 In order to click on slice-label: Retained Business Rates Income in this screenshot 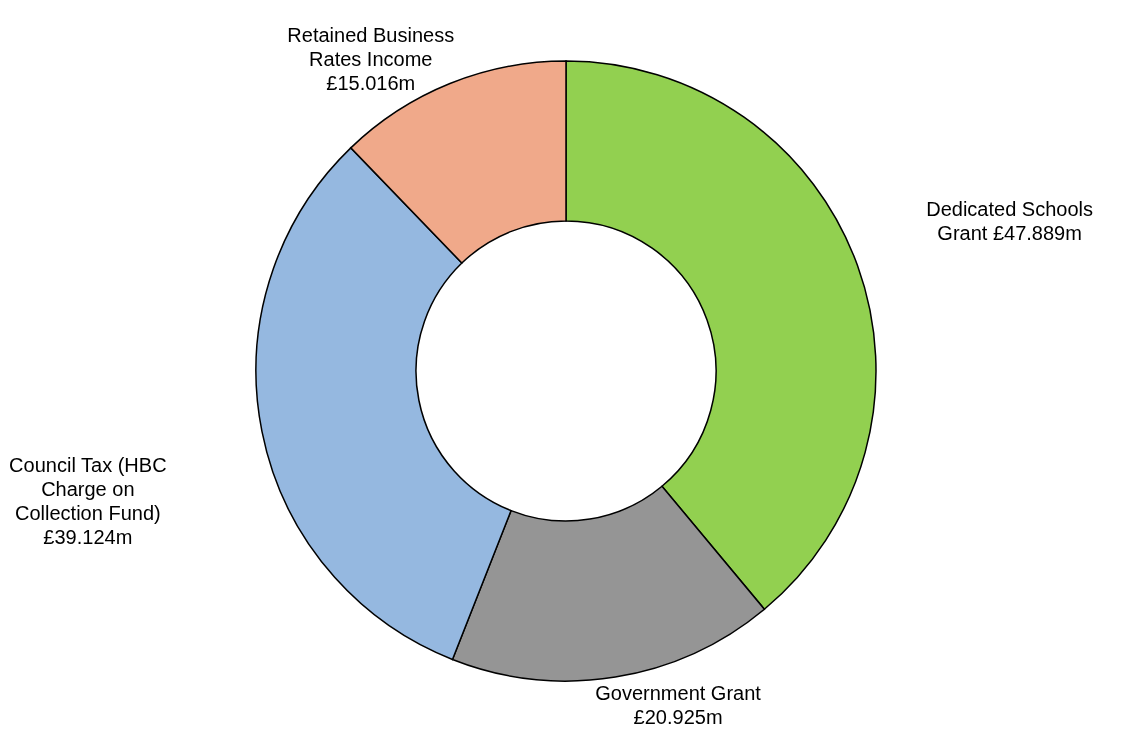, I will do `click(371, 46)`.